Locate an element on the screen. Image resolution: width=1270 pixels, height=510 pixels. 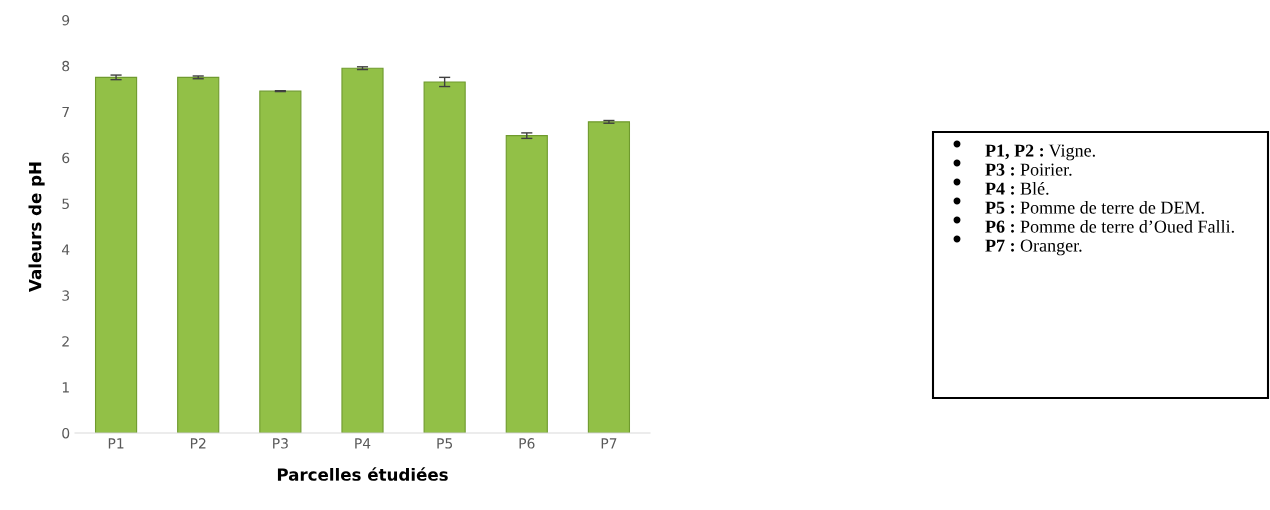
text: P7 : Oranger. is located at coordinates (1033, 247).